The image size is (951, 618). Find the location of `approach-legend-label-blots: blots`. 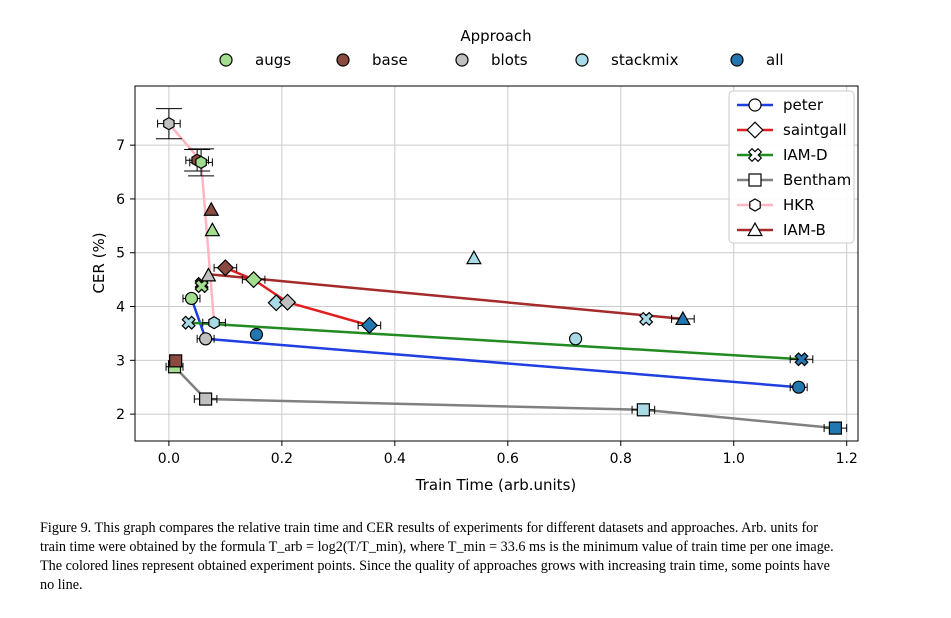

approach-legend-label-blots: blots is located at coordinates (509, 60).